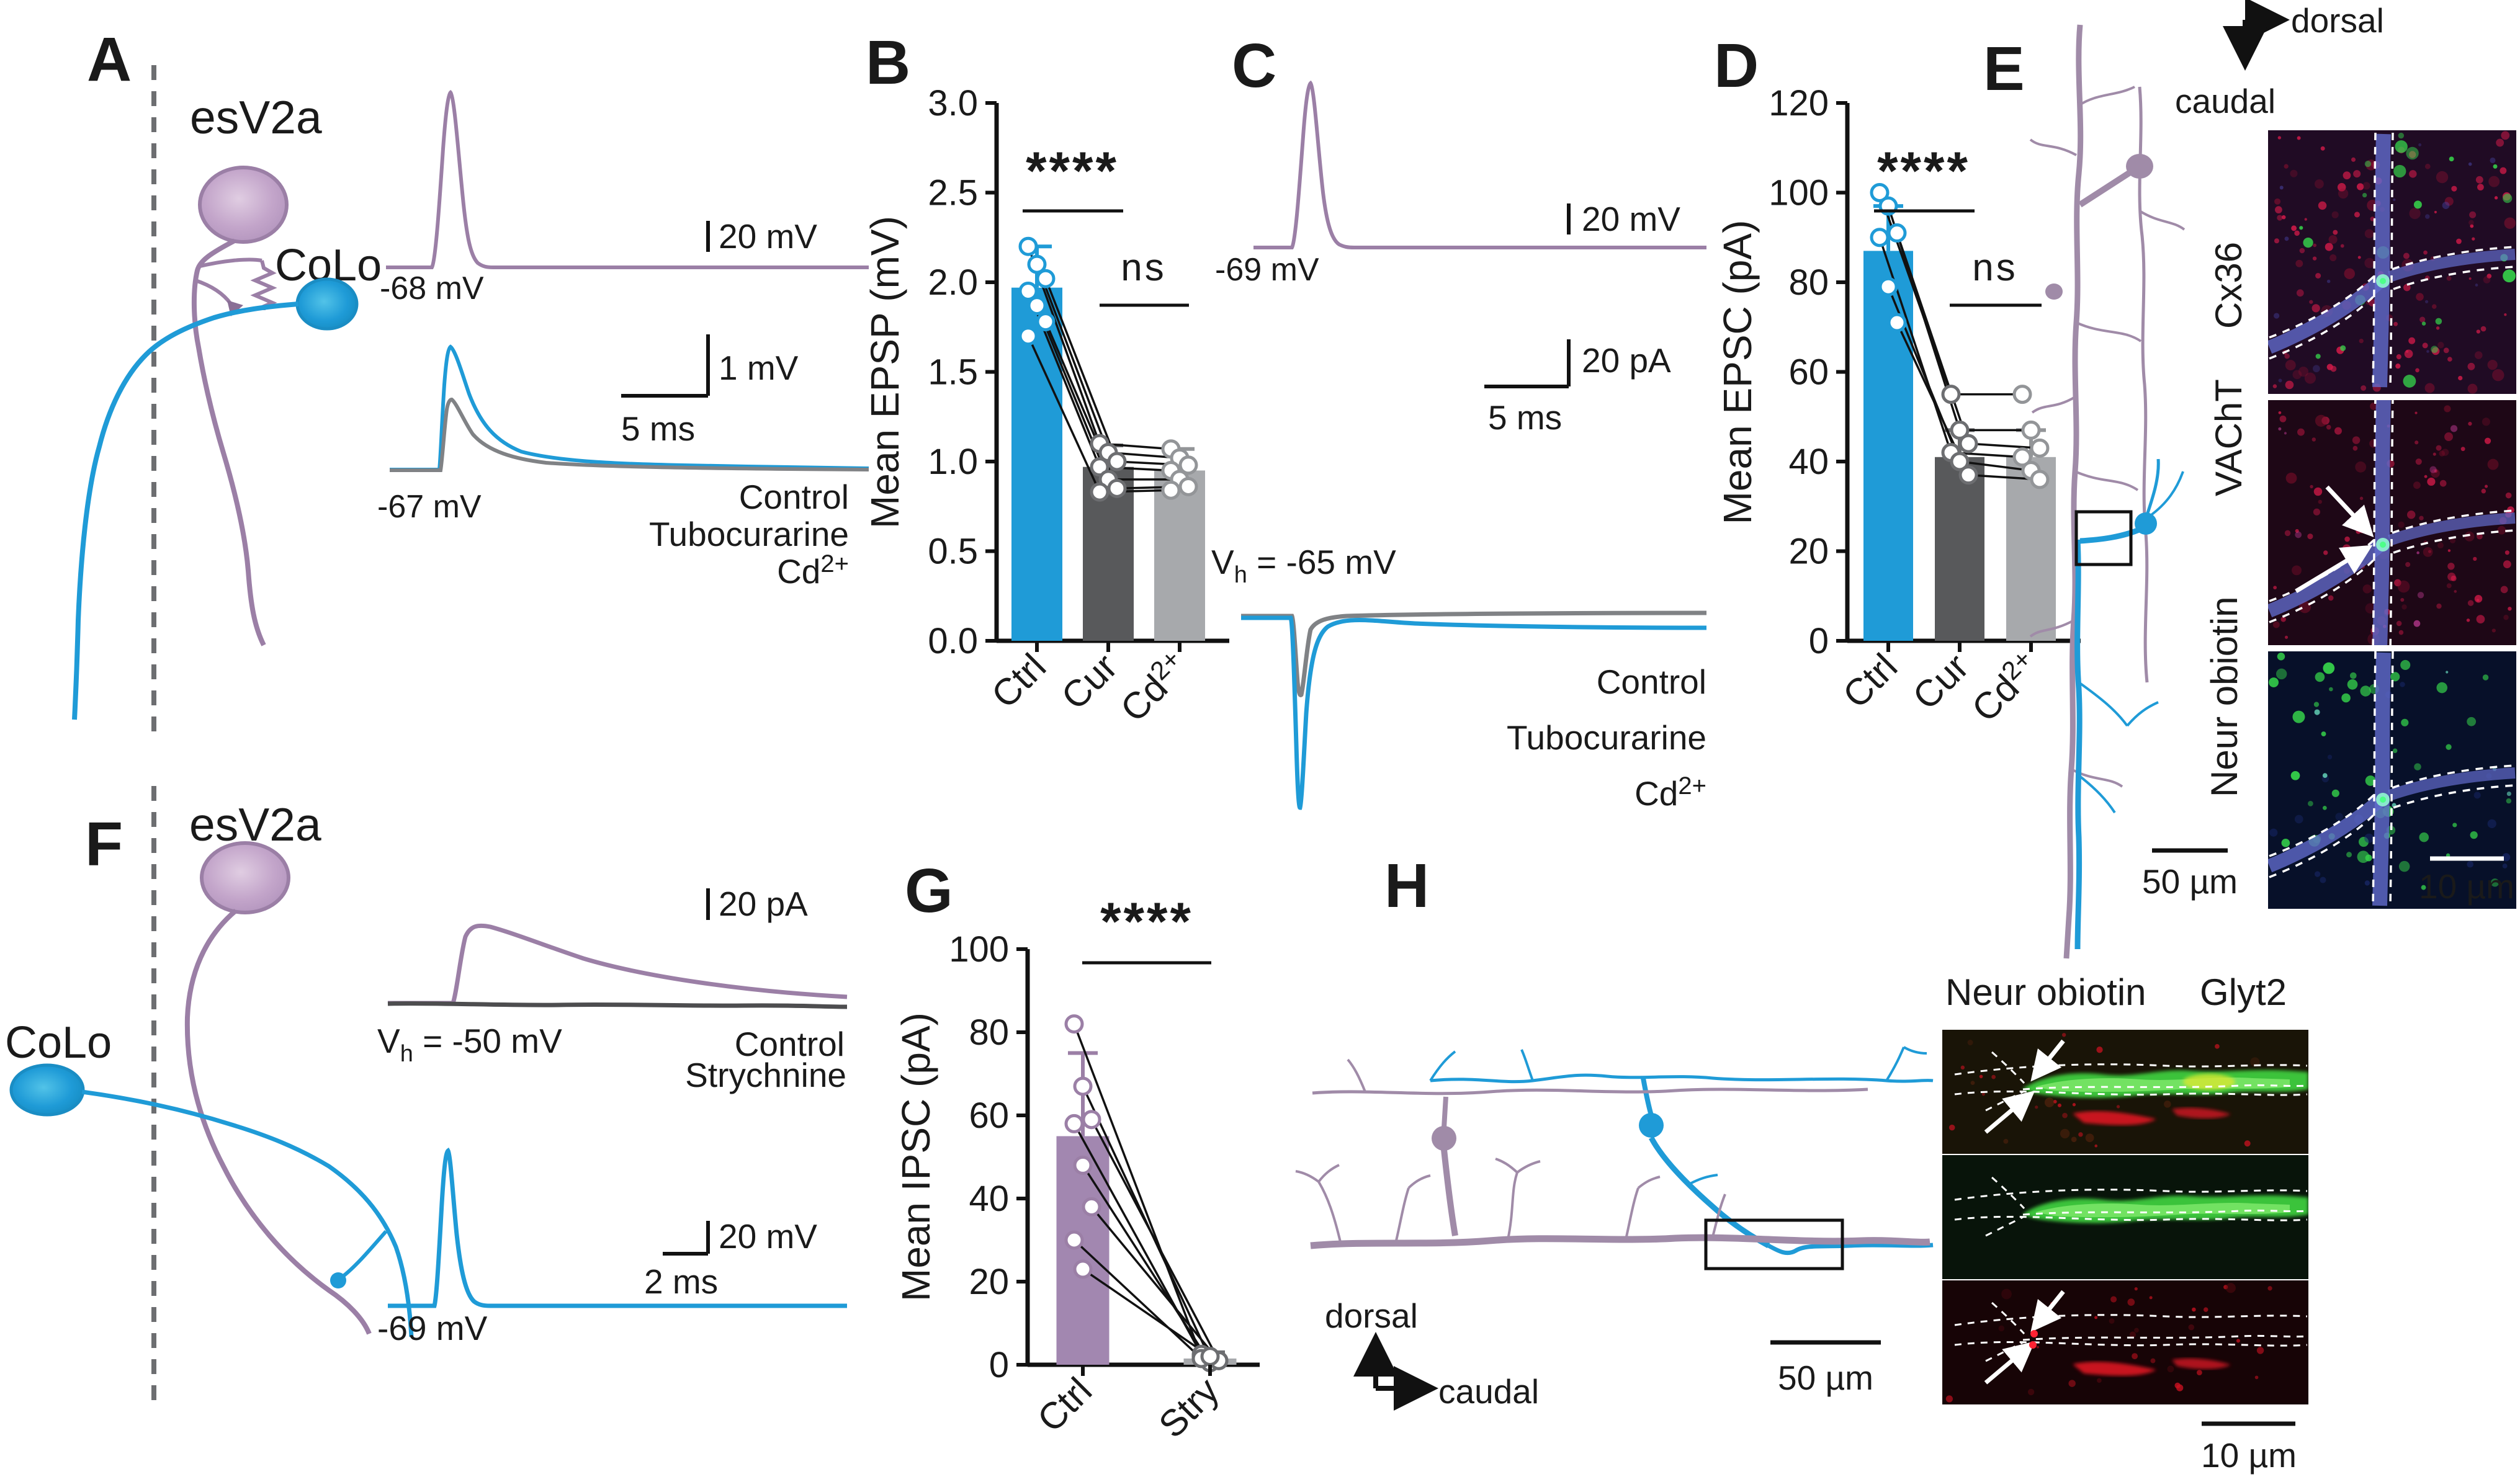 This screenshot has width=2520, height=1482. Describe the element at coordinates (104, 844) in the screenshot. I see `panel-f-letter: F` at that location.